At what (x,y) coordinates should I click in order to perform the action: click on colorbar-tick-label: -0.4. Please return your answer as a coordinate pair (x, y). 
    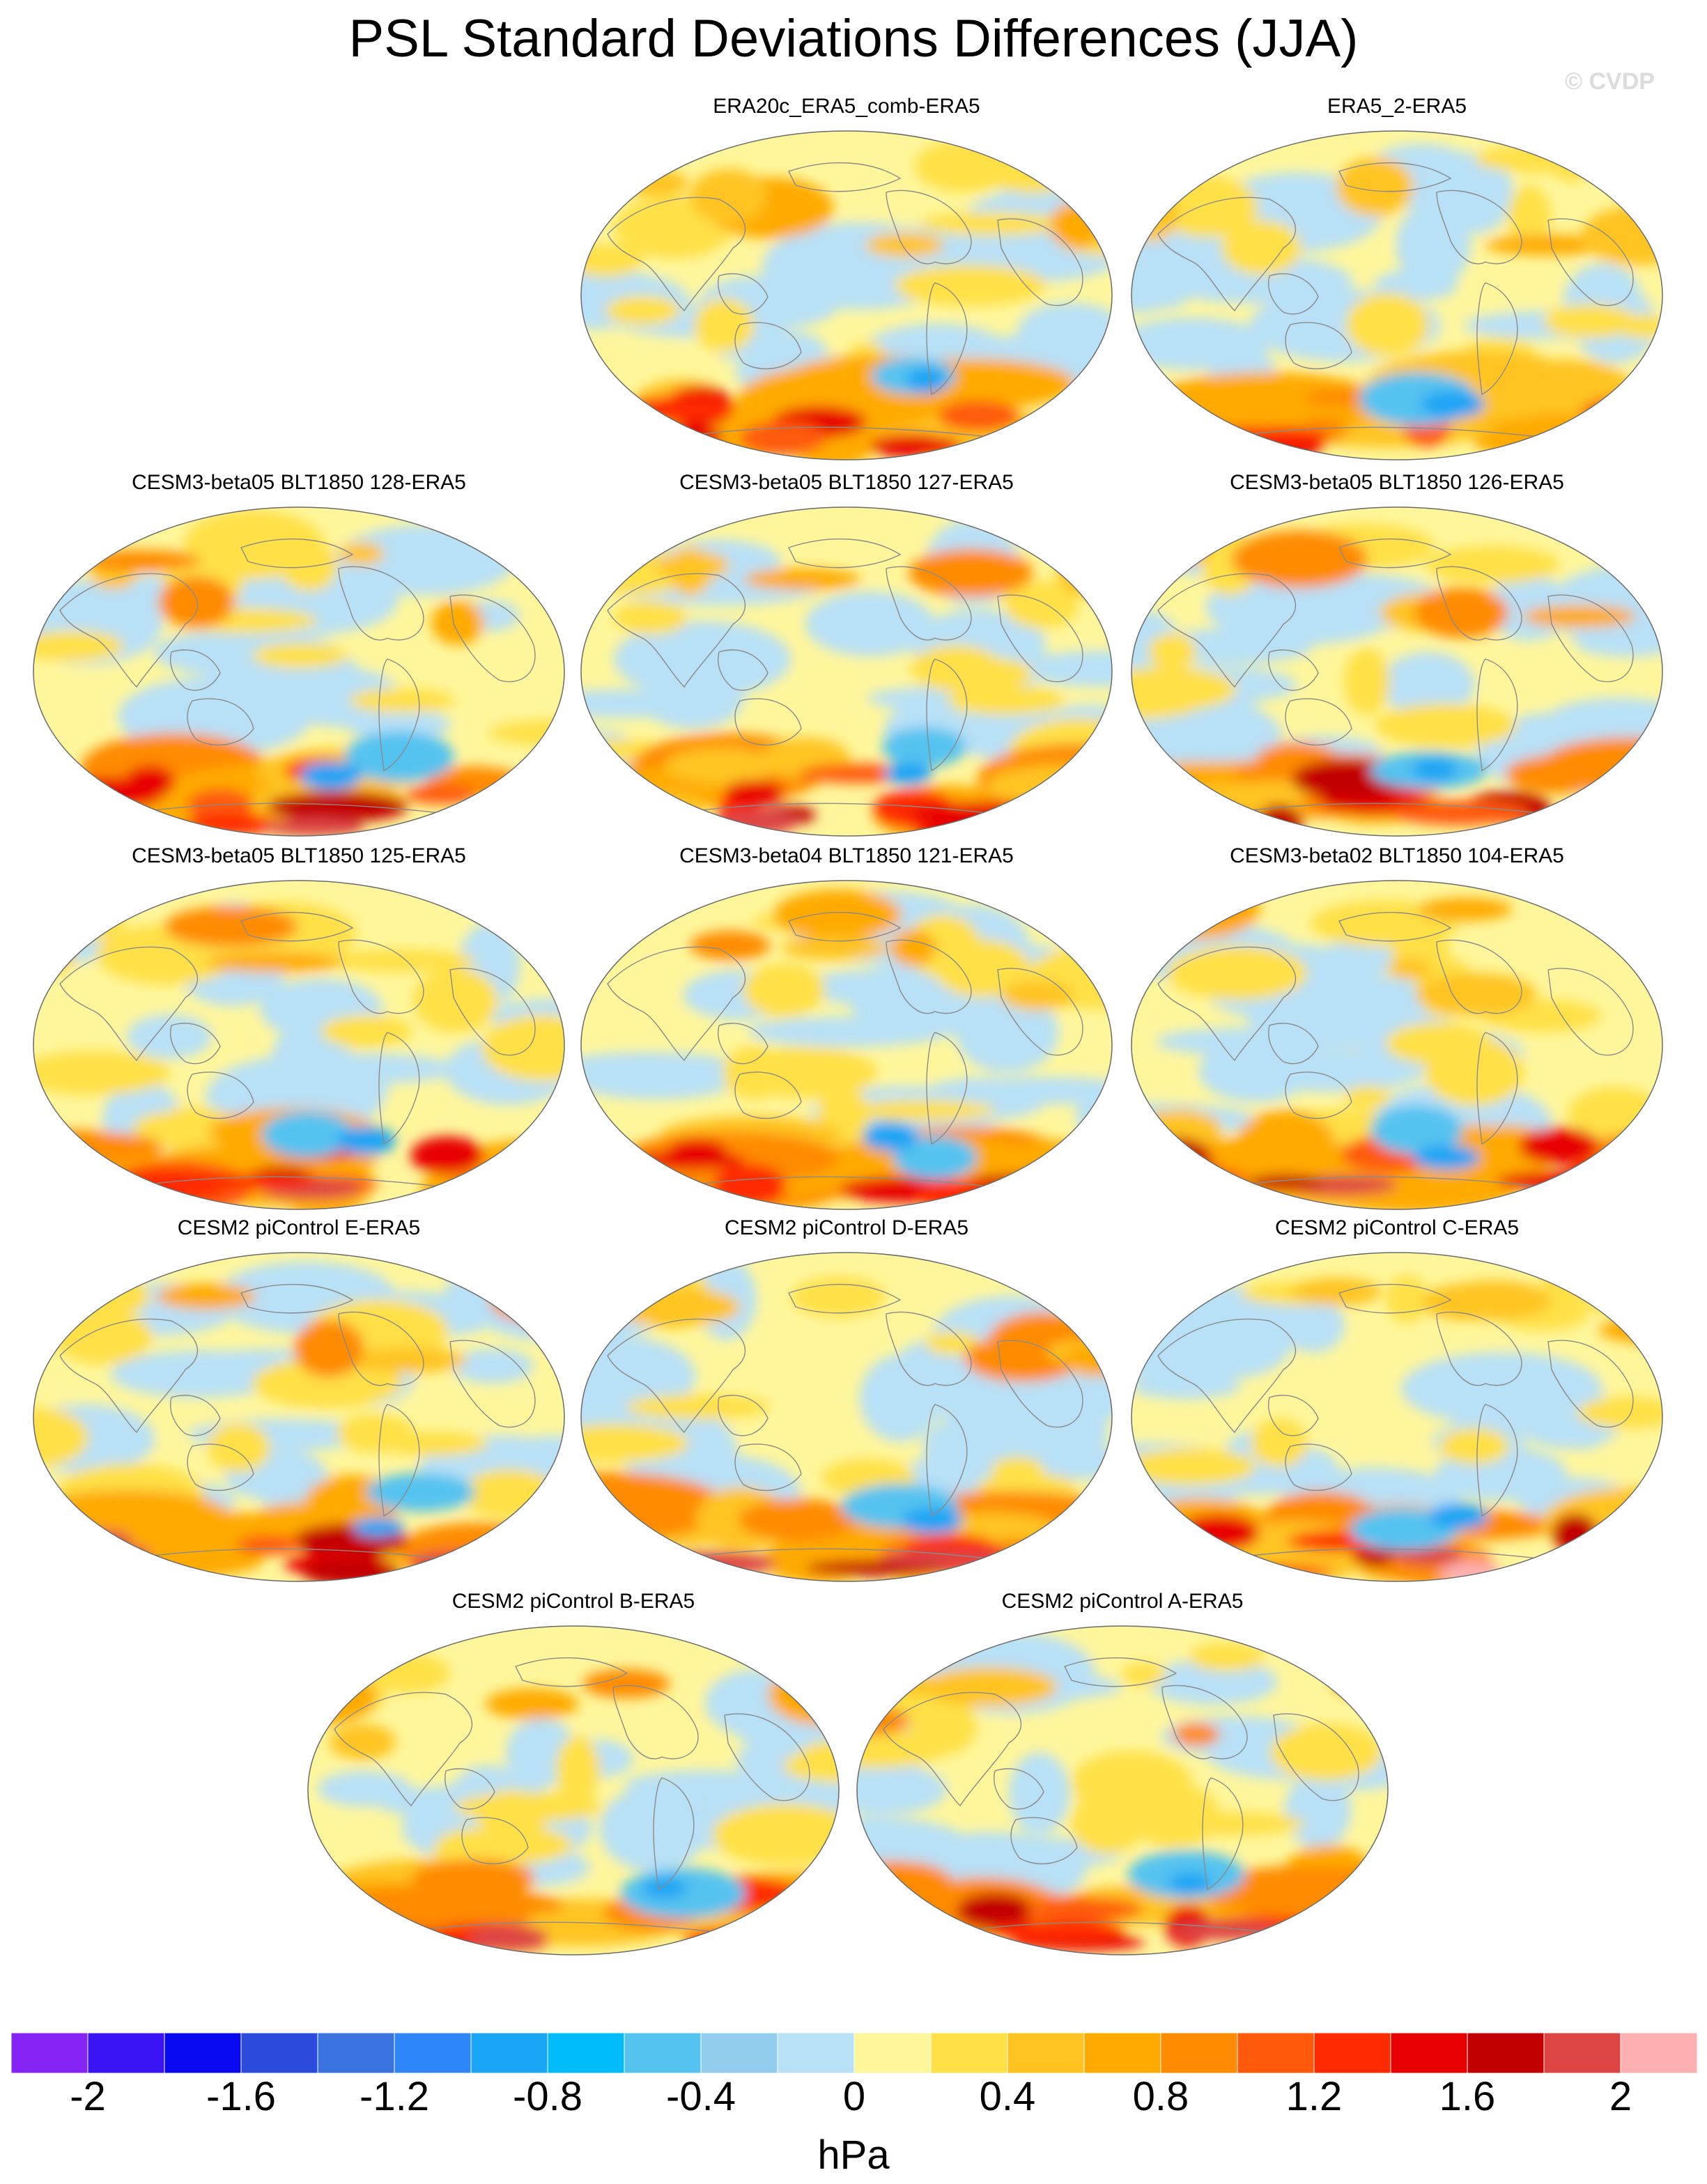
    Looking at the image, I should click on (701, 2096).